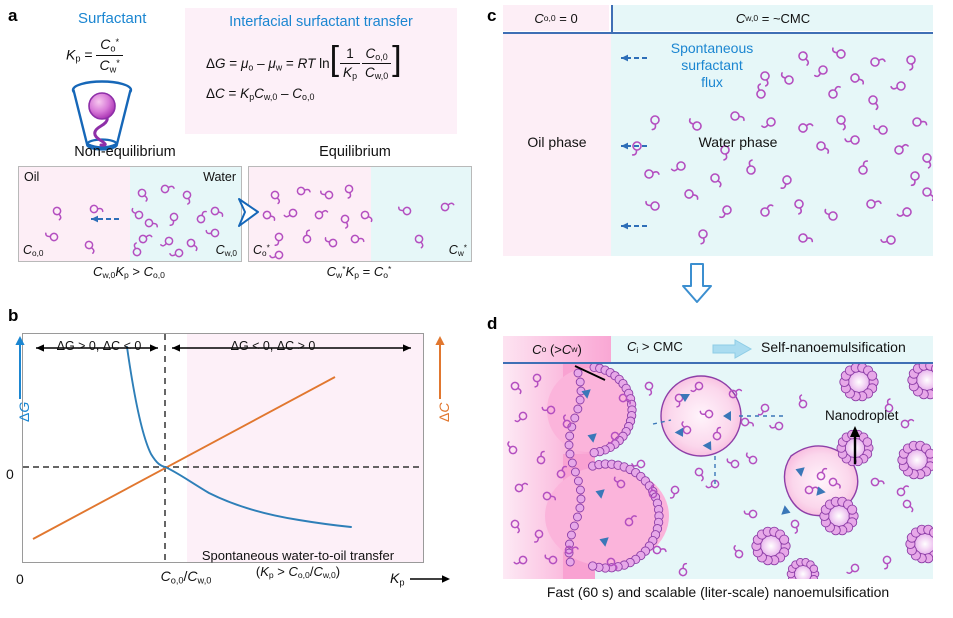  I want to click on self-nanoemulsification-arrow-icon, so click(732, 349).